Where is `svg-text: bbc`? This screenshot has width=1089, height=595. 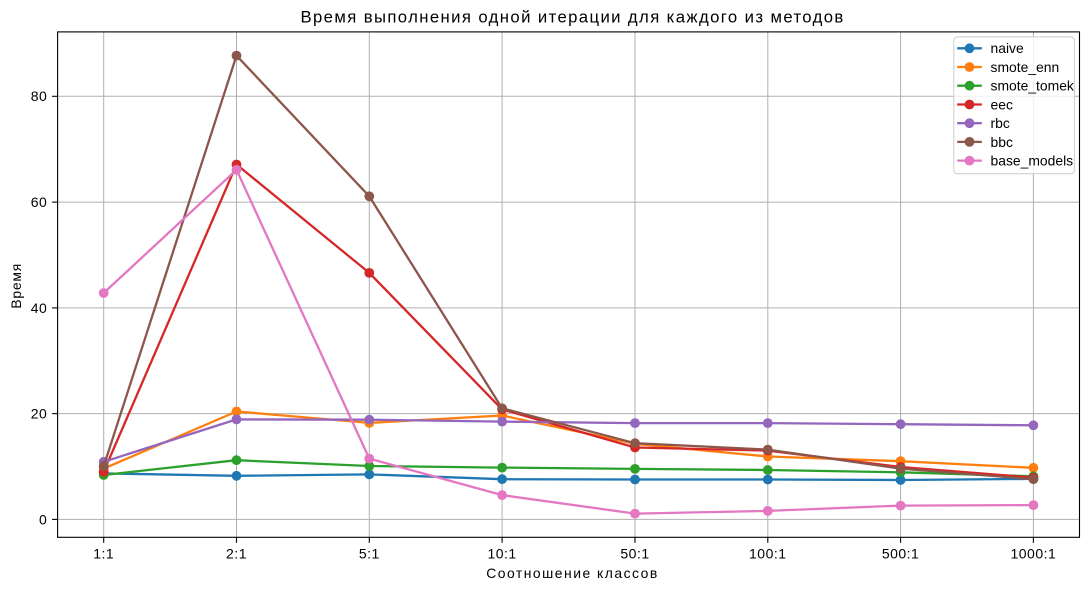 svg-text: bbc is located at coordinates (1002, 142).